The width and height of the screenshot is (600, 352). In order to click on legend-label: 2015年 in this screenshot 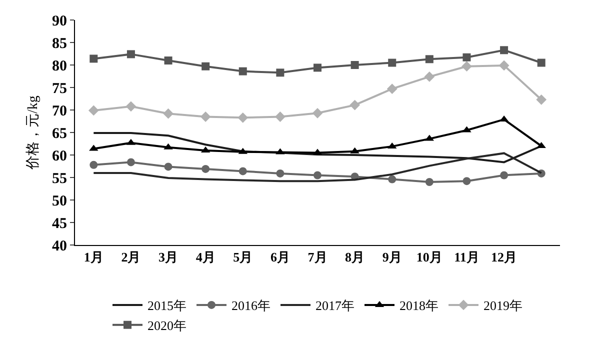, I will do `click(167, 306)`.